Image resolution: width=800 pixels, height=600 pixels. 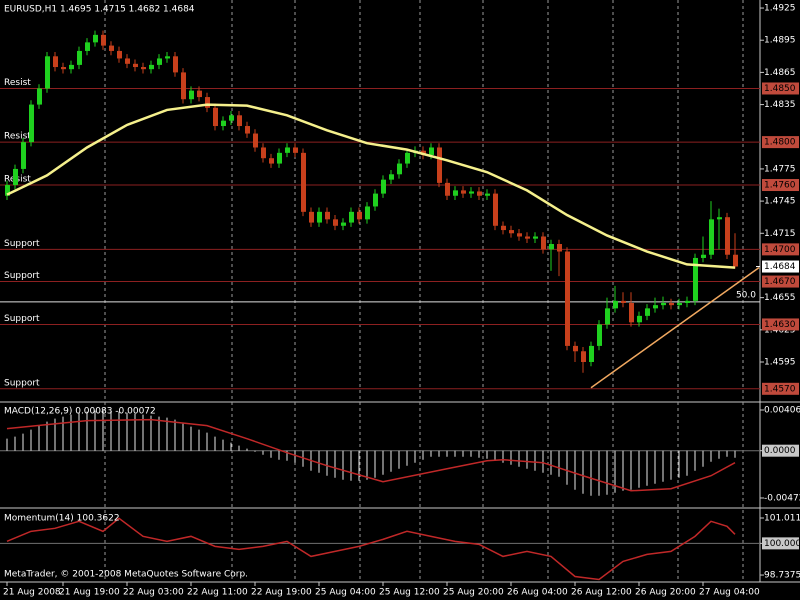 What do you see at coordinates (153, 593) in the screenshot?
I see `x-tick-label: 22 Aug 03:00` at bounding box center [153, 593].